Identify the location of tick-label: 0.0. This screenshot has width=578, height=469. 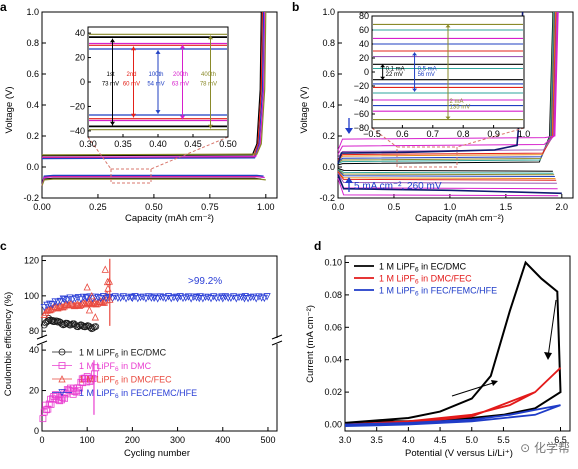
(32, 167).